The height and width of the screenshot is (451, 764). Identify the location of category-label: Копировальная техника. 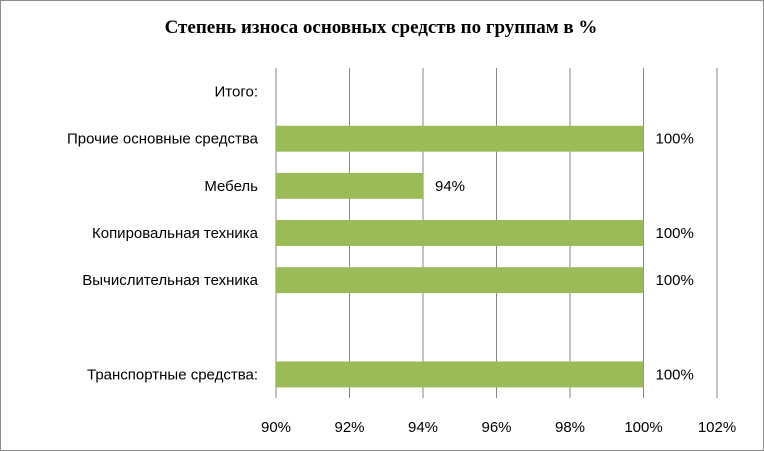
(175, 233).